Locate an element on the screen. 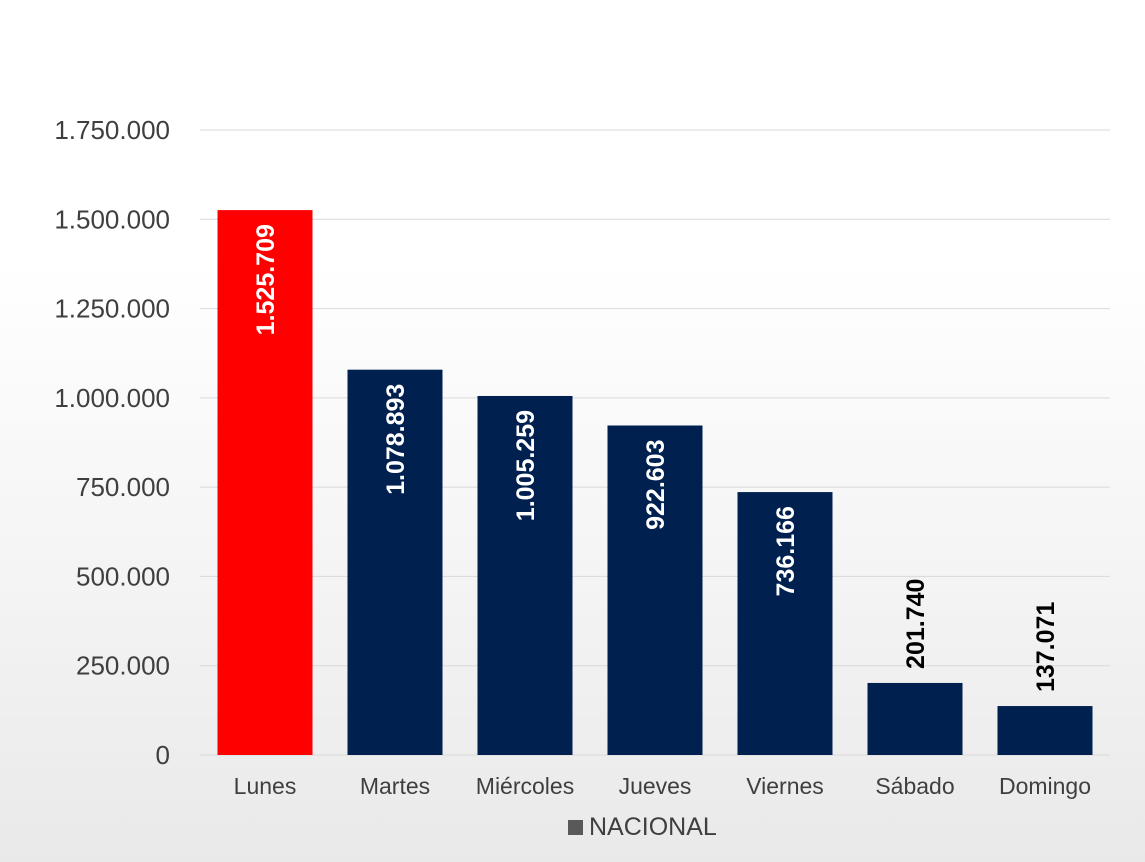 Image resolution: width=1145 pixels, height=862 pixels. x-category-label: Viernes is located at coordinates (785, 786).